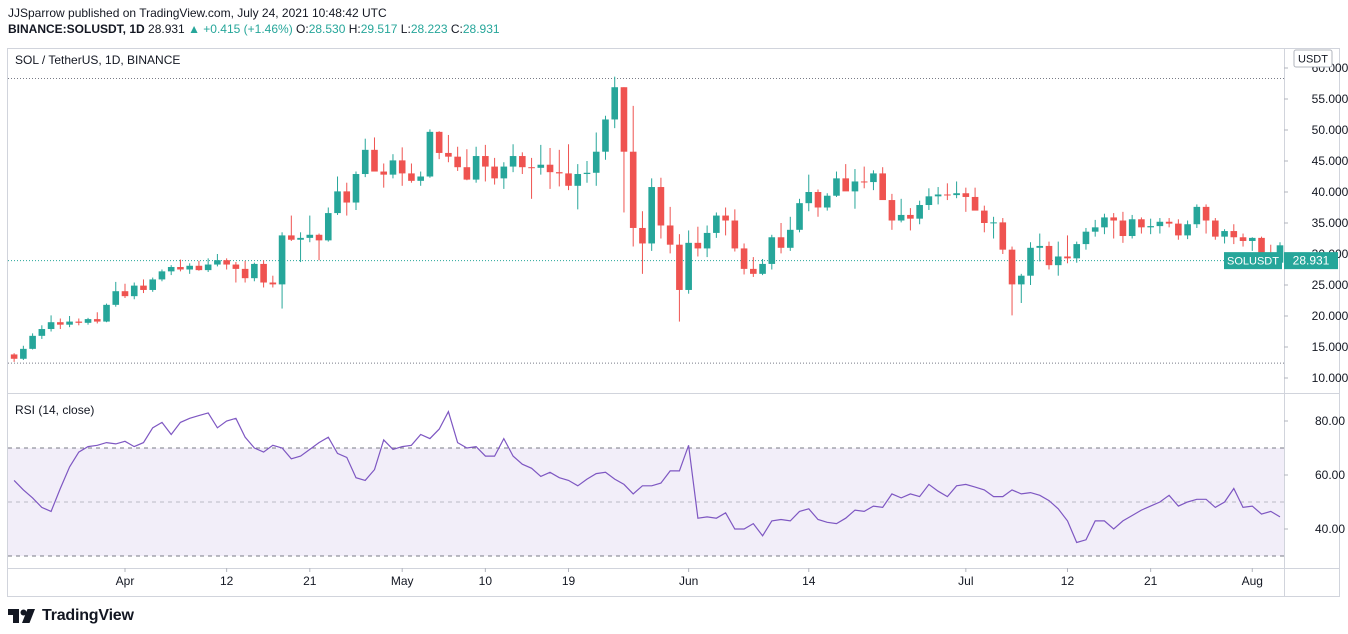  What do you see at coordinates (1330, 192) in the screenshot?
I see `price-tick-label: 40.000` at bounding box center [1330, 192].